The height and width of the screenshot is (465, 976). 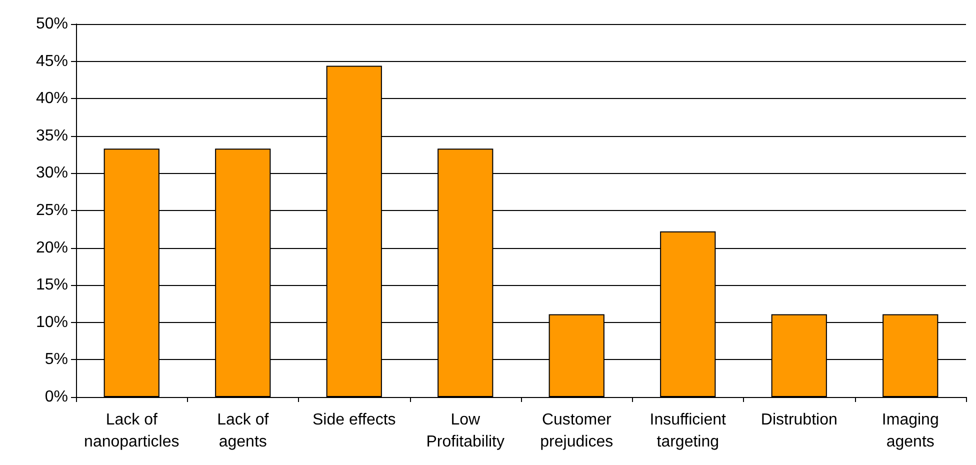 I want to click on x-tick-label: Insufficient targeting, so click(x=688, y=431).